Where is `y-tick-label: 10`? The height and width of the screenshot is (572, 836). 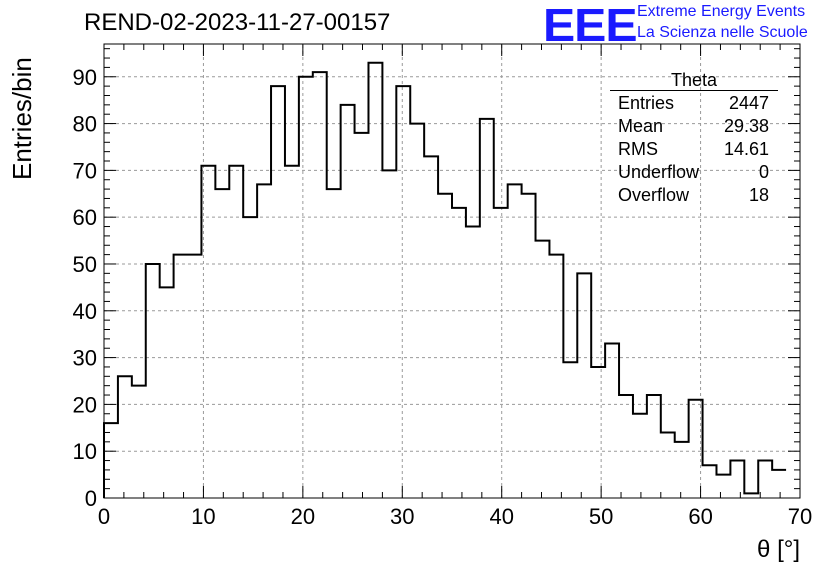 y-tick-label: 10 is located at coordinates (85, 451).